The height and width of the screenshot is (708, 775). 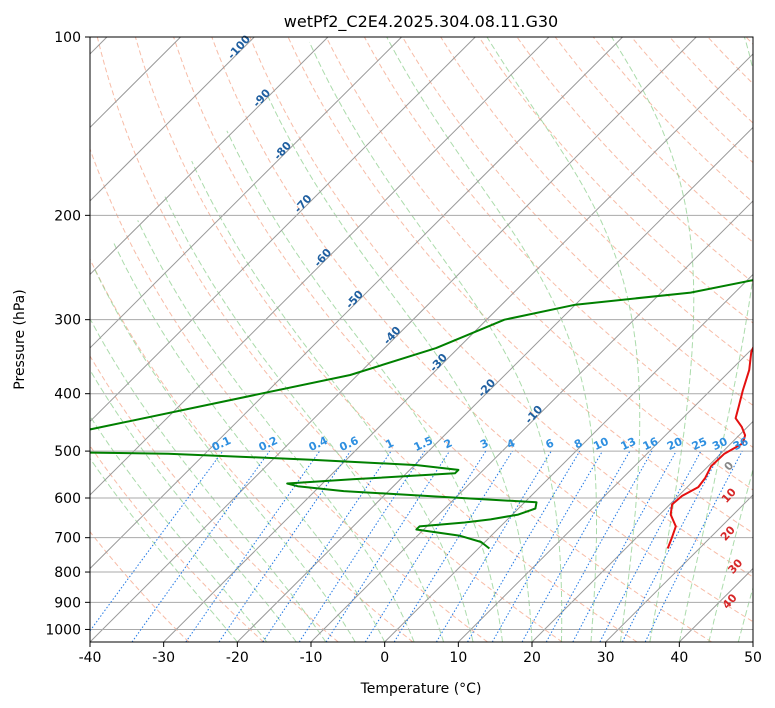 I want to click on x-tick-label: 50, so click(x=753, y=658).